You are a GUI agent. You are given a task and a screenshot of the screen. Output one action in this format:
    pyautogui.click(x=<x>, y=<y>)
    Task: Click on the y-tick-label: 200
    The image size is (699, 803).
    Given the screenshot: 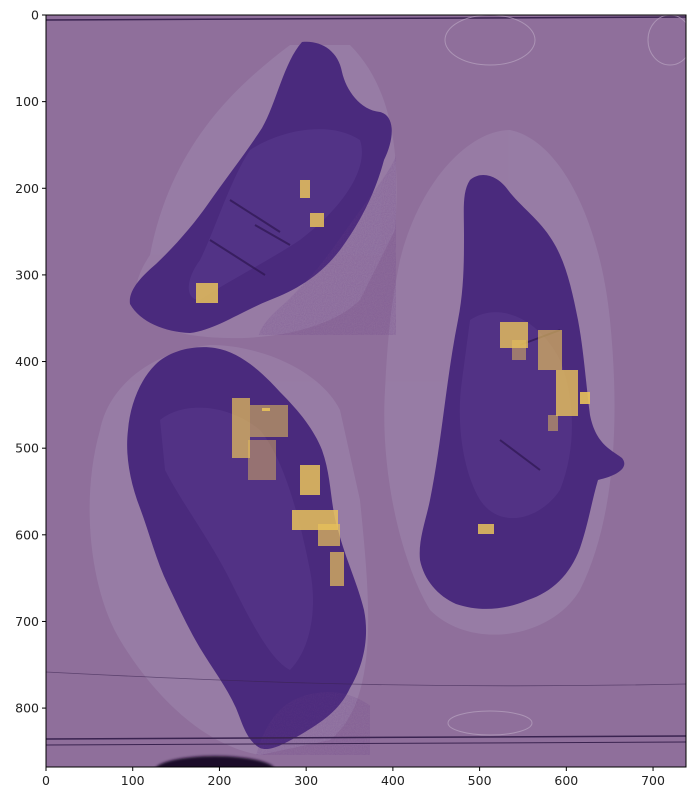 What is the action you would take?
    pyautogui.click(x=27, y=188)
    